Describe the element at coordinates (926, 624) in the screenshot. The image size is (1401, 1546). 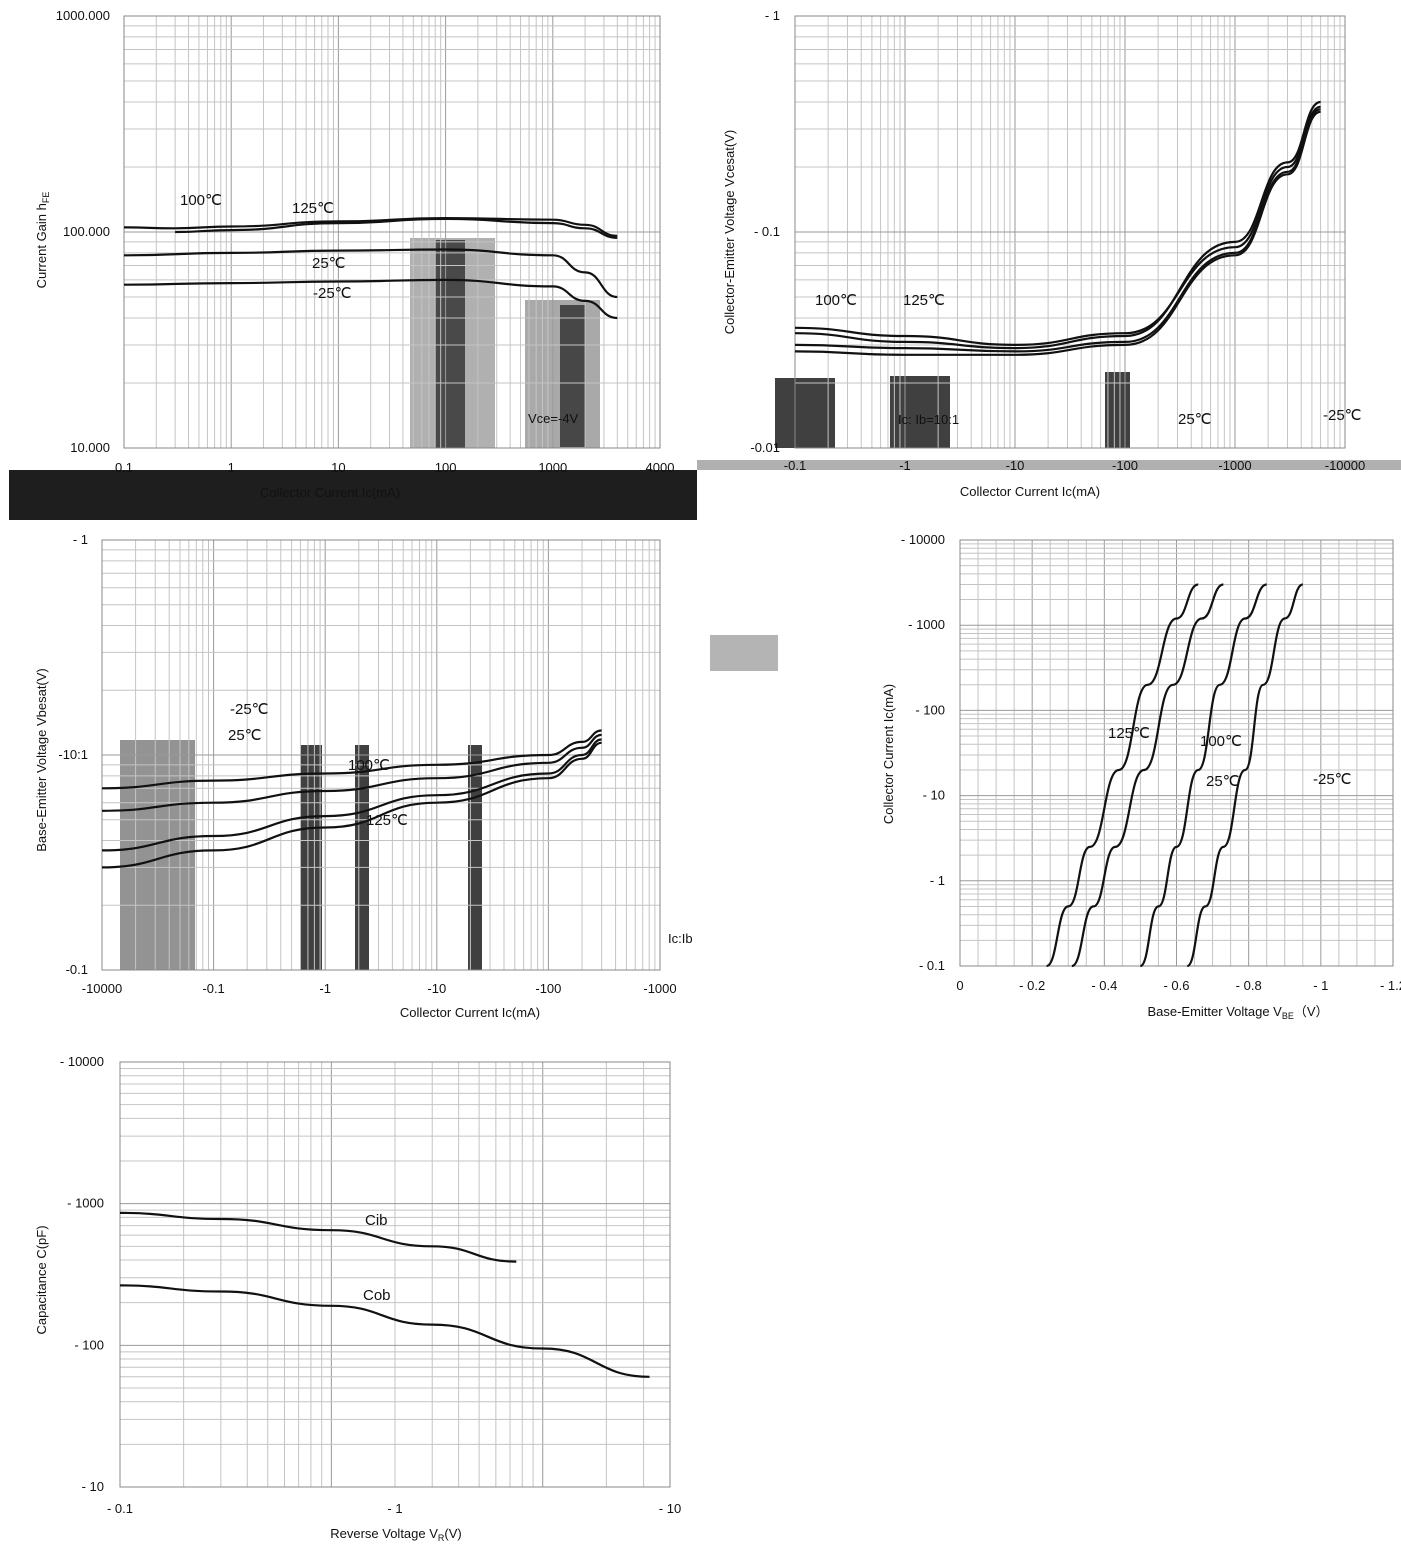
I see `y-tick-label: - 1000` at that location.